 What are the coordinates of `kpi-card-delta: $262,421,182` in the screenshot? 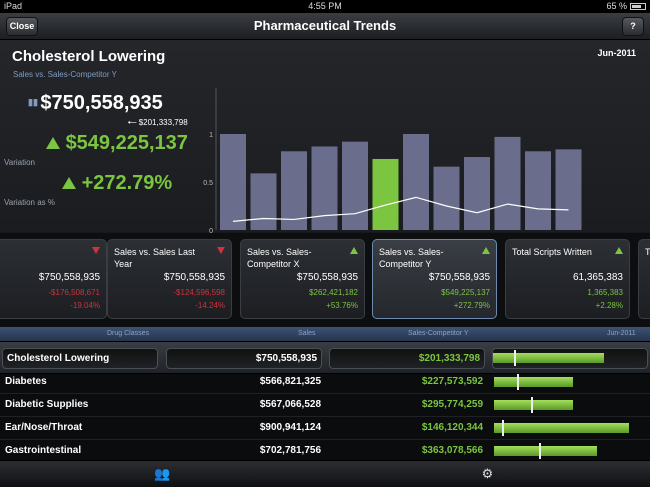 It's located at (333, 292).